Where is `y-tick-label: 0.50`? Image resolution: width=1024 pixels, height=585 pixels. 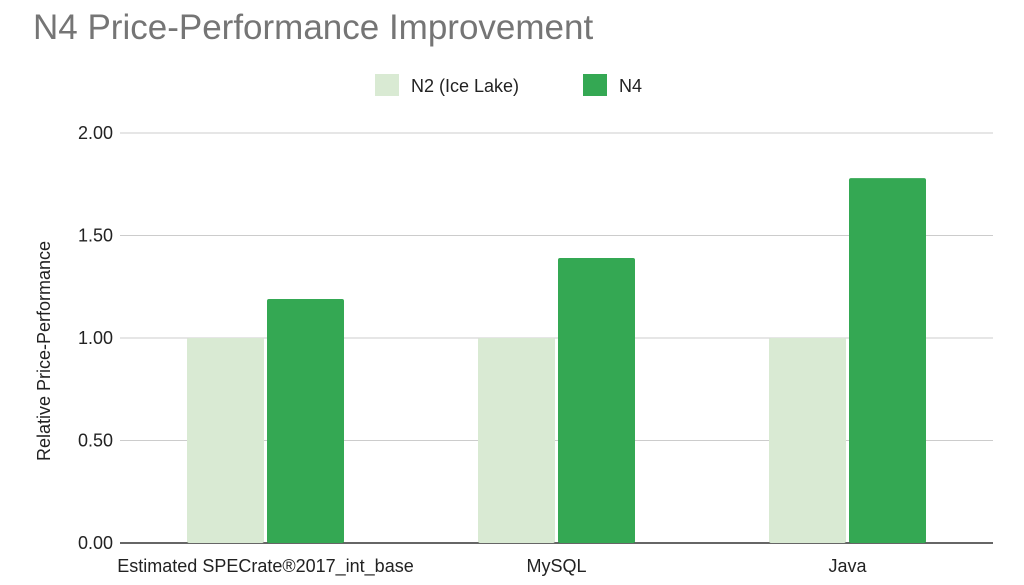 y-tick-label: 0.50 is located at coordinates (95, 441).